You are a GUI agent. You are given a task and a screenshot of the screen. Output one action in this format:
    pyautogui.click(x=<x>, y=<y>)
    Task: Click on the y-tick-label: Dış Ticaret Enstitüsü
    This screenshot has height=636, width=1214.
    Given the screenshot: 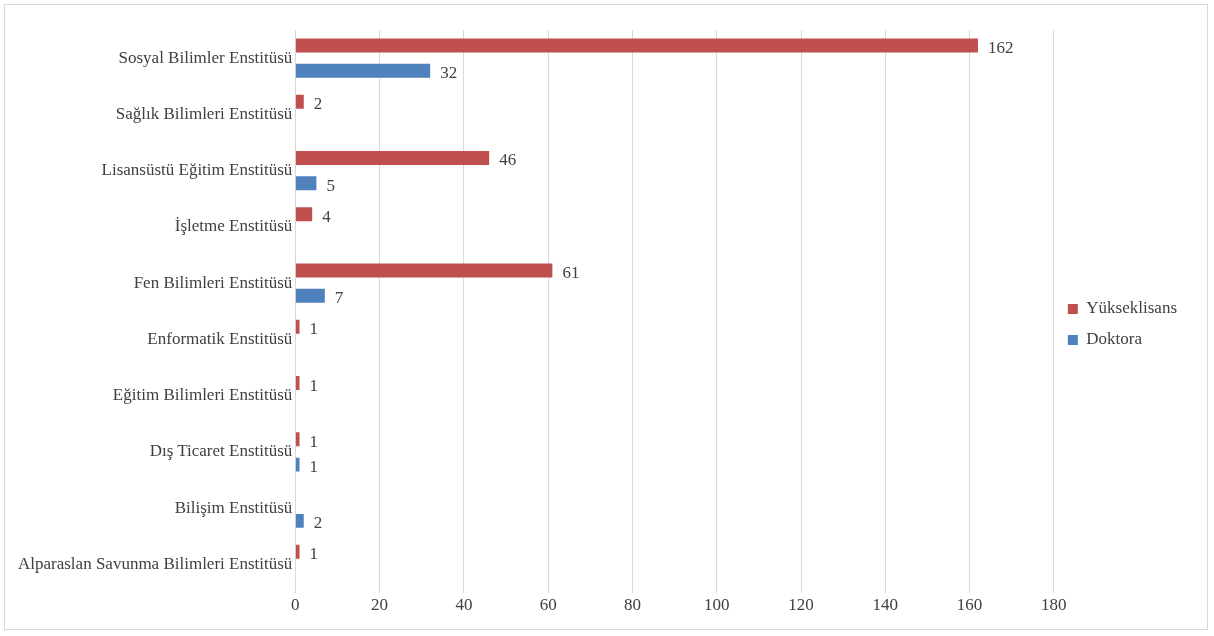 What is the action you would take?
    pyautogui.click(x=221, y=451)
    